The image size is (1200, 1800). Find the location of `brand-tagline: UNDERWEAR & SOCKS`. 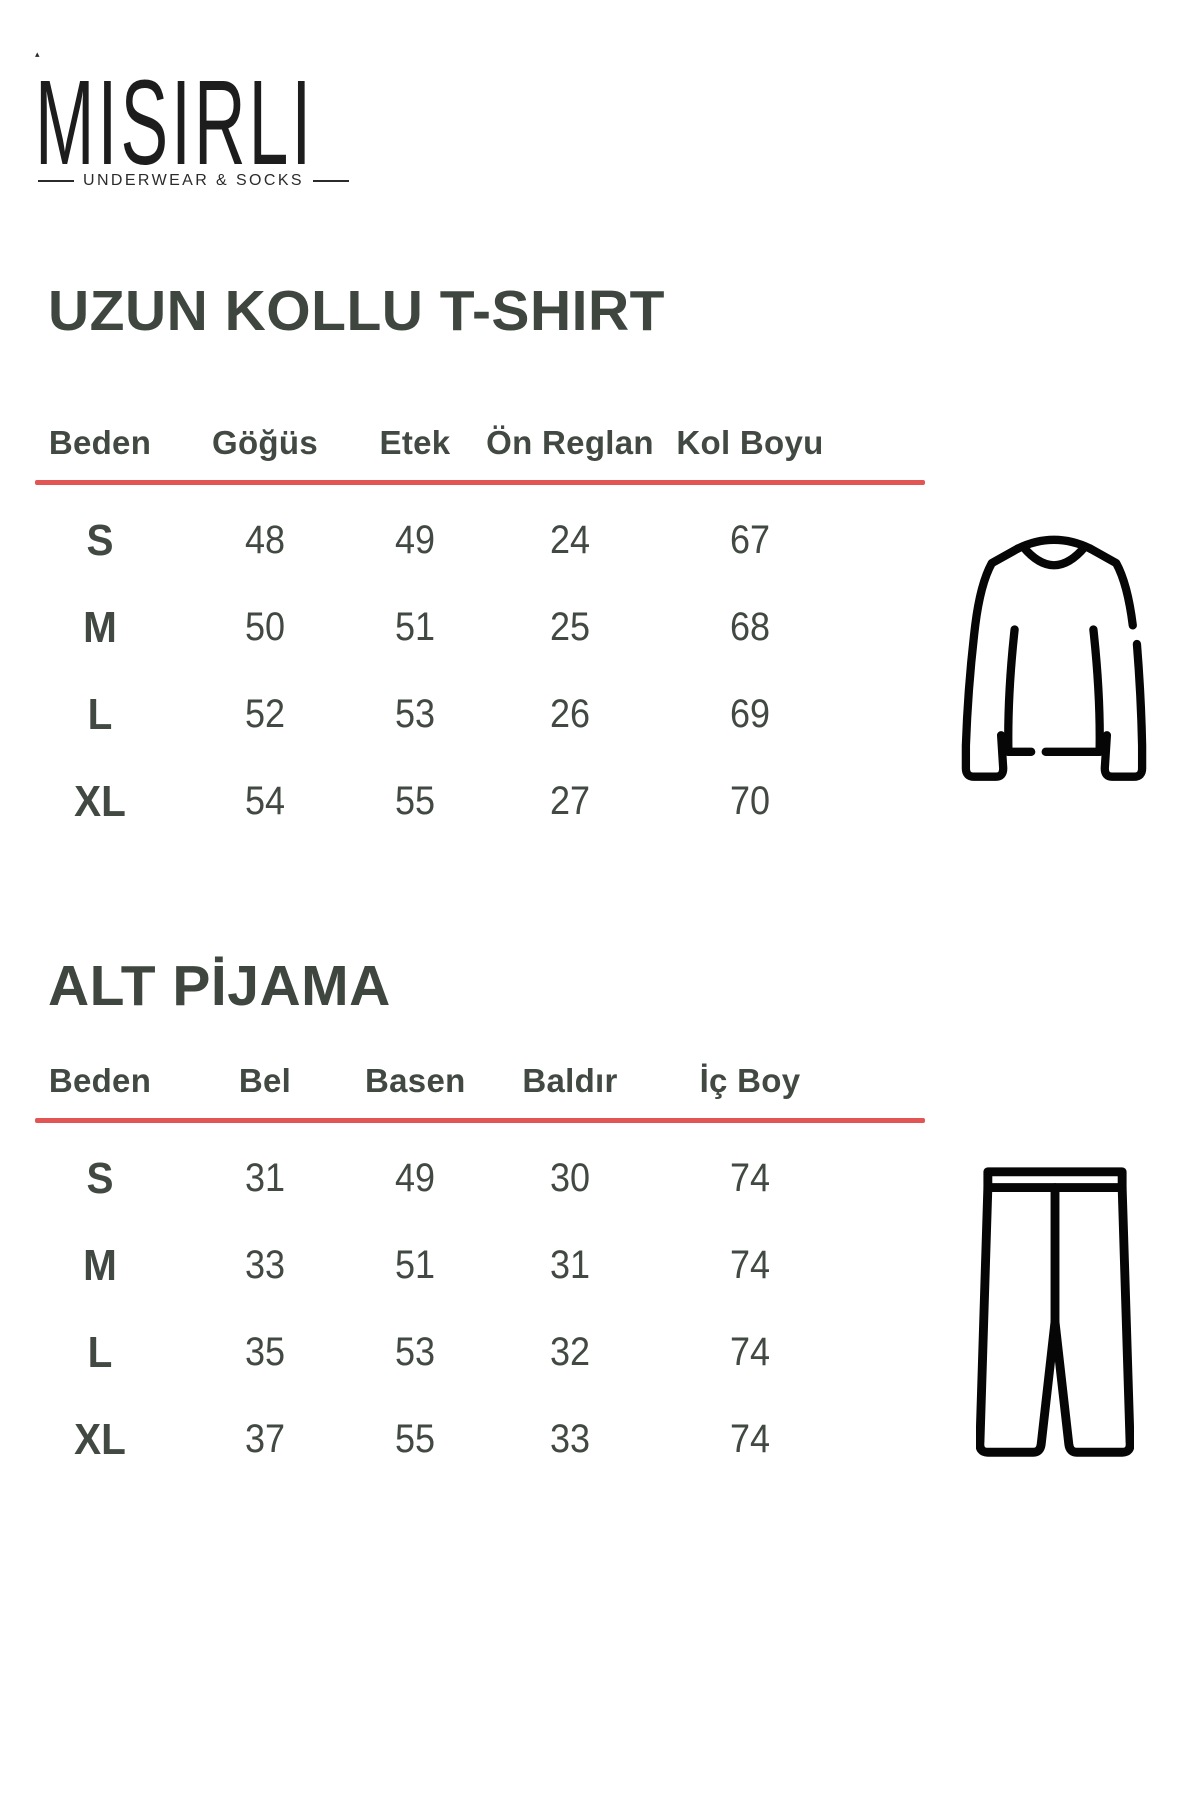

brand-tagline: UNDERWEAR & SOCKS is located at coordinates (193, 180).